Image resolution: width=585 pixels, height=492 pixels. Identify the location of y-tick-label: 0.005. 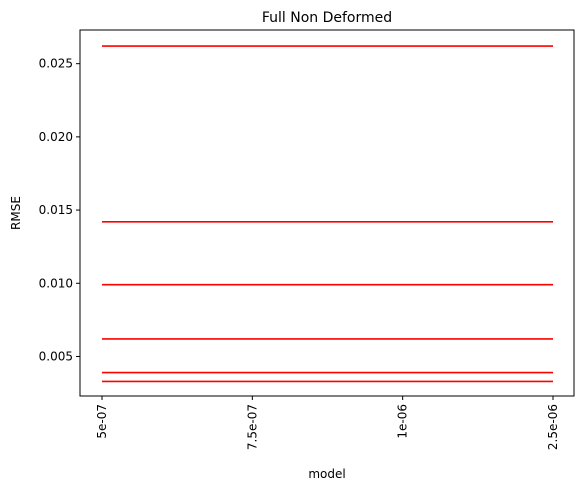
(56, 356).